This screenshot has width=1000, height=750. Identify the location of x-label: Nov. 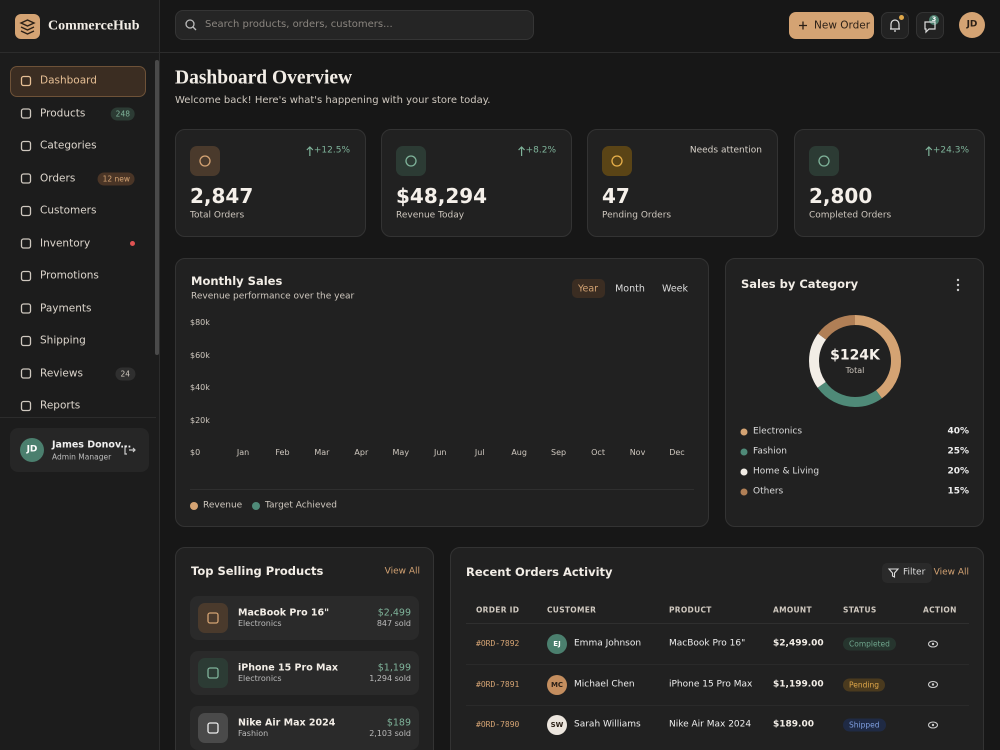
(637, 453).